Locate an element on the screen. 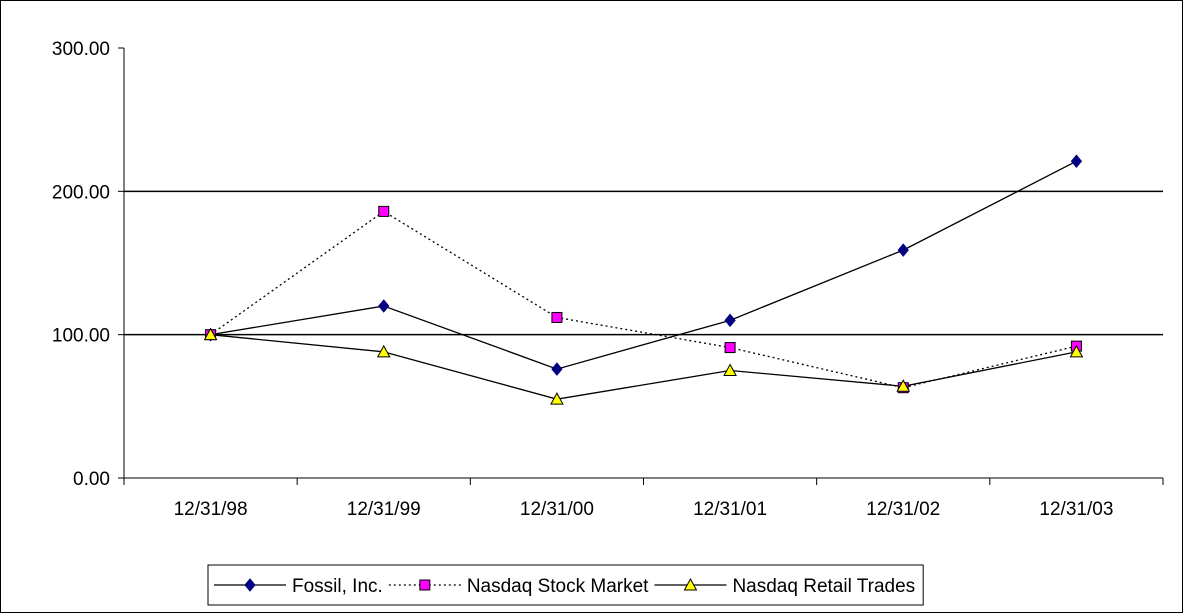 This screenshot has width=1183, height=613. x-tick-label: 12/31/03 is located at coordinates (1076, 509).